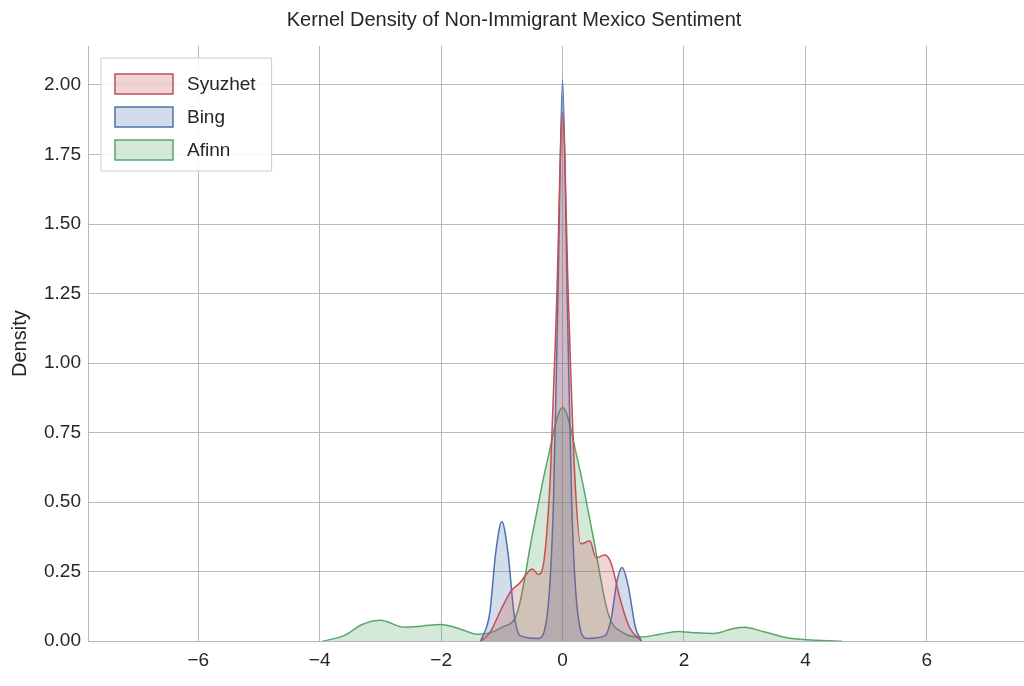 The height and width of the screenshot is (686, 1024). I want to click on y-tick-label: 0.75, so click(62, 431).